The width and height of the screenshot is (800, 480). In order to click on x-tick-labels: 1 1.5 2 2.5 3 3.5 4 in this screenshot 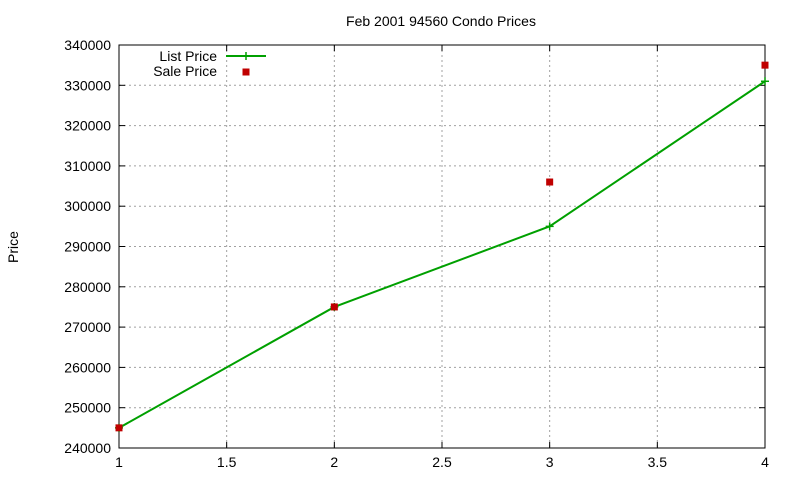, I will do `click(442, 462)`.